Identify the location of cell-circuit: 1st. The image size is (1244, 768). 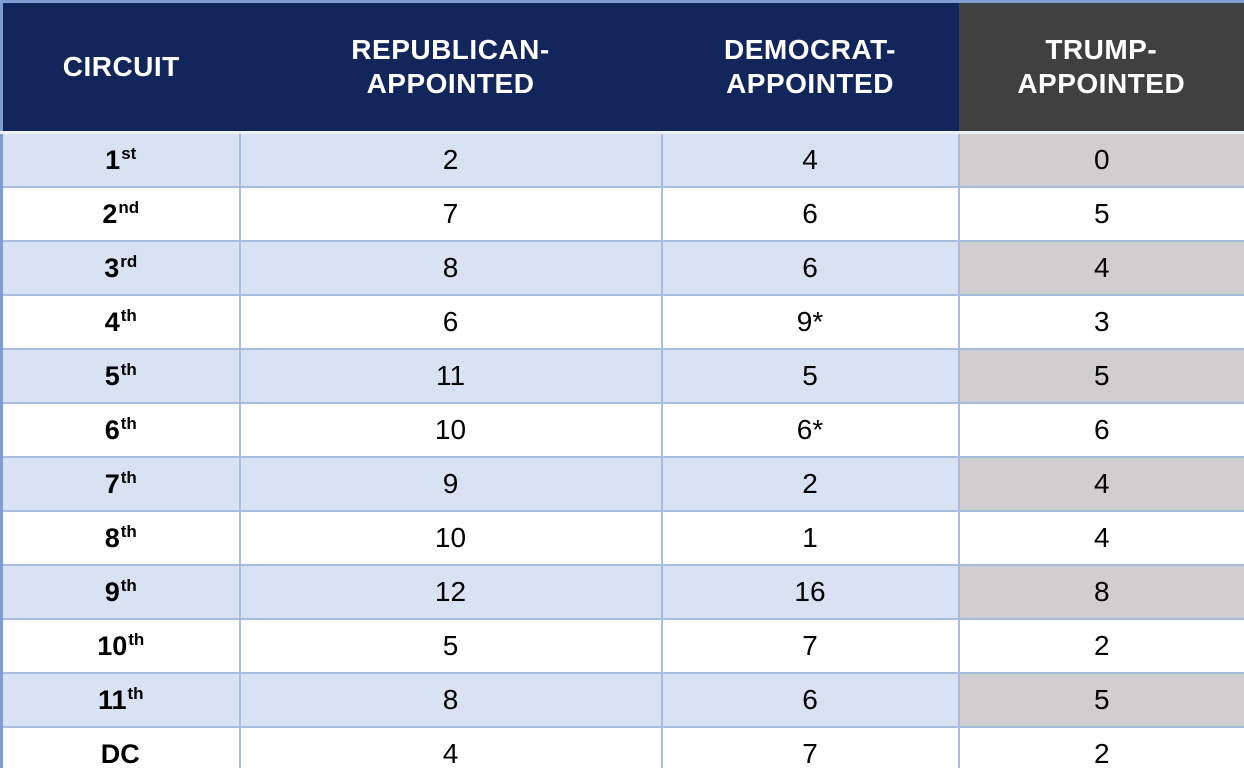
(120, 159).